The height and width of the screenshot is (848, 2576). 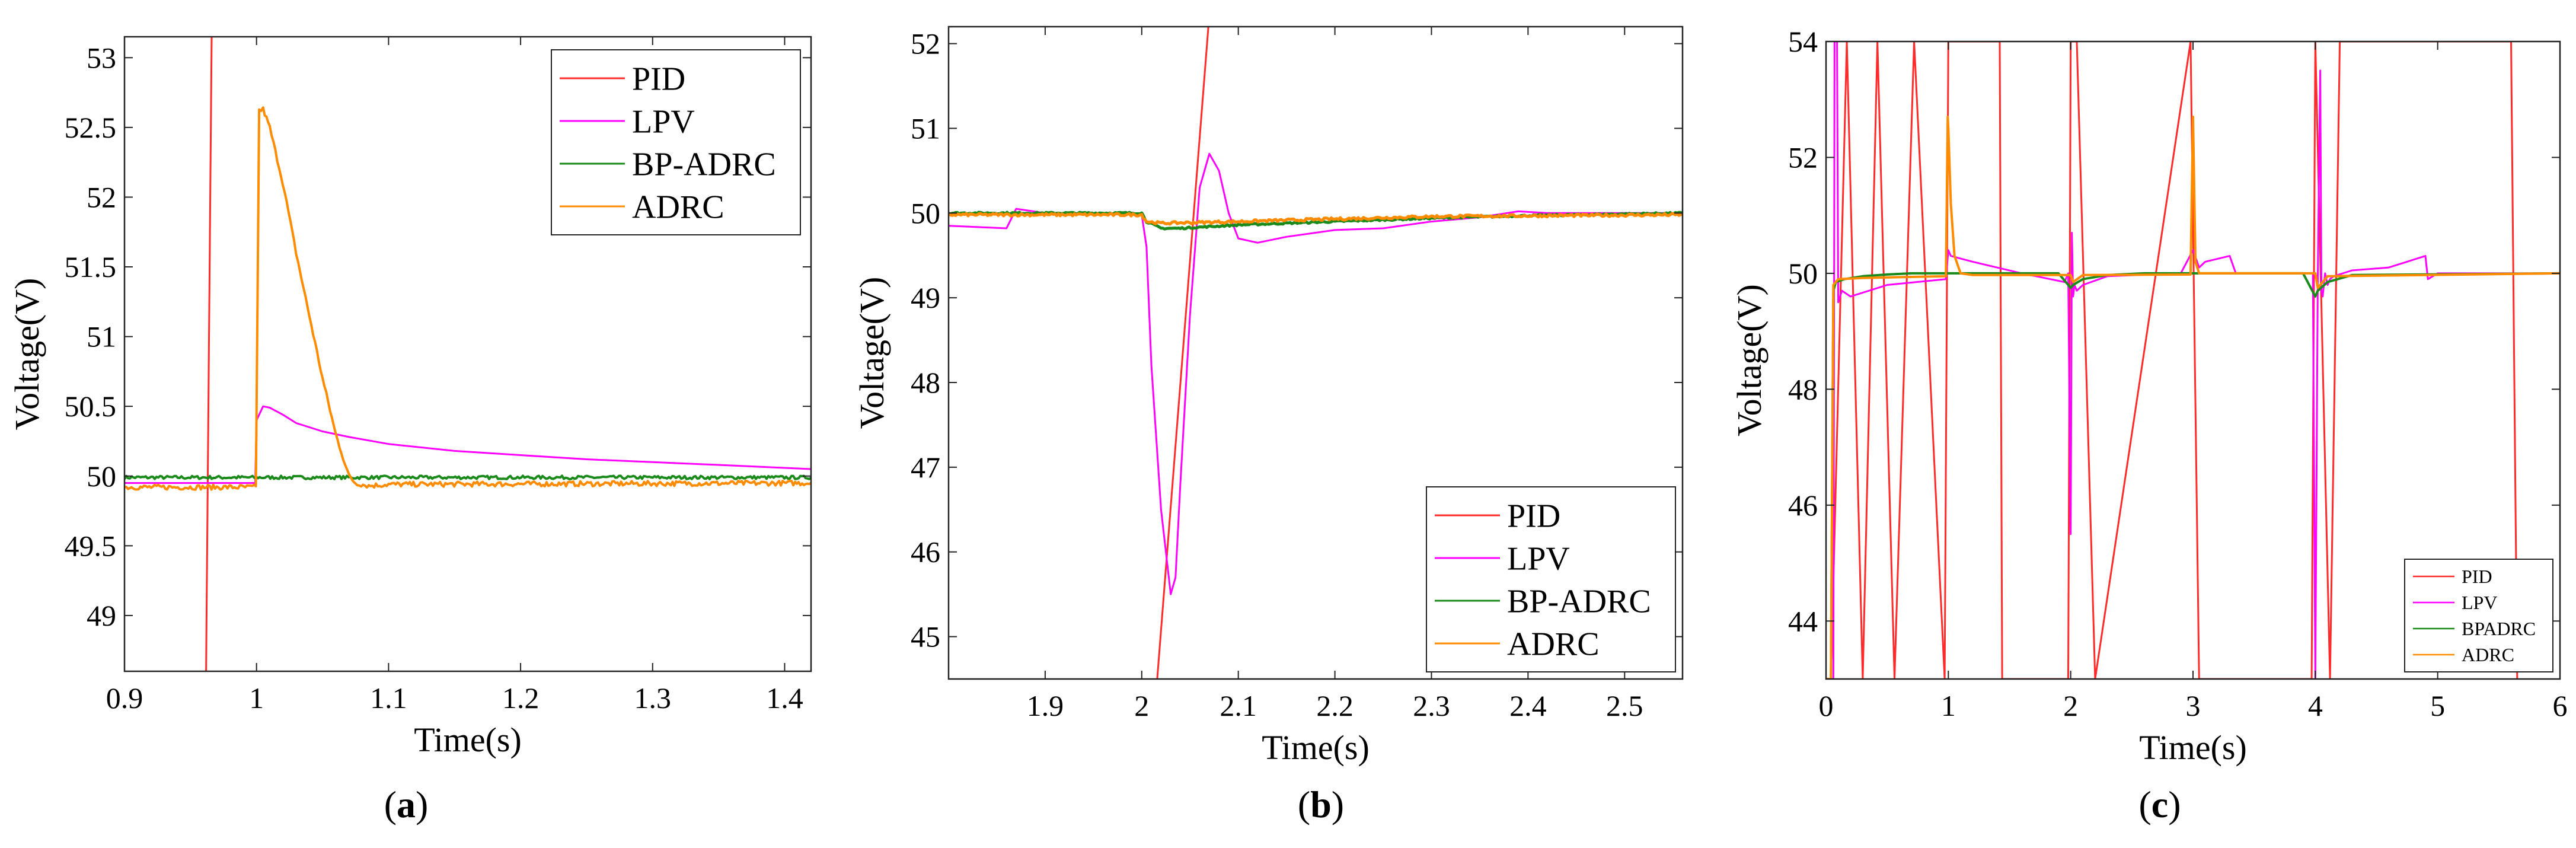 What do you see at coordinates (1238, 705) in the screenshot?
I see `x-tick-label: 2.1` at bounding box center [1238, 705].